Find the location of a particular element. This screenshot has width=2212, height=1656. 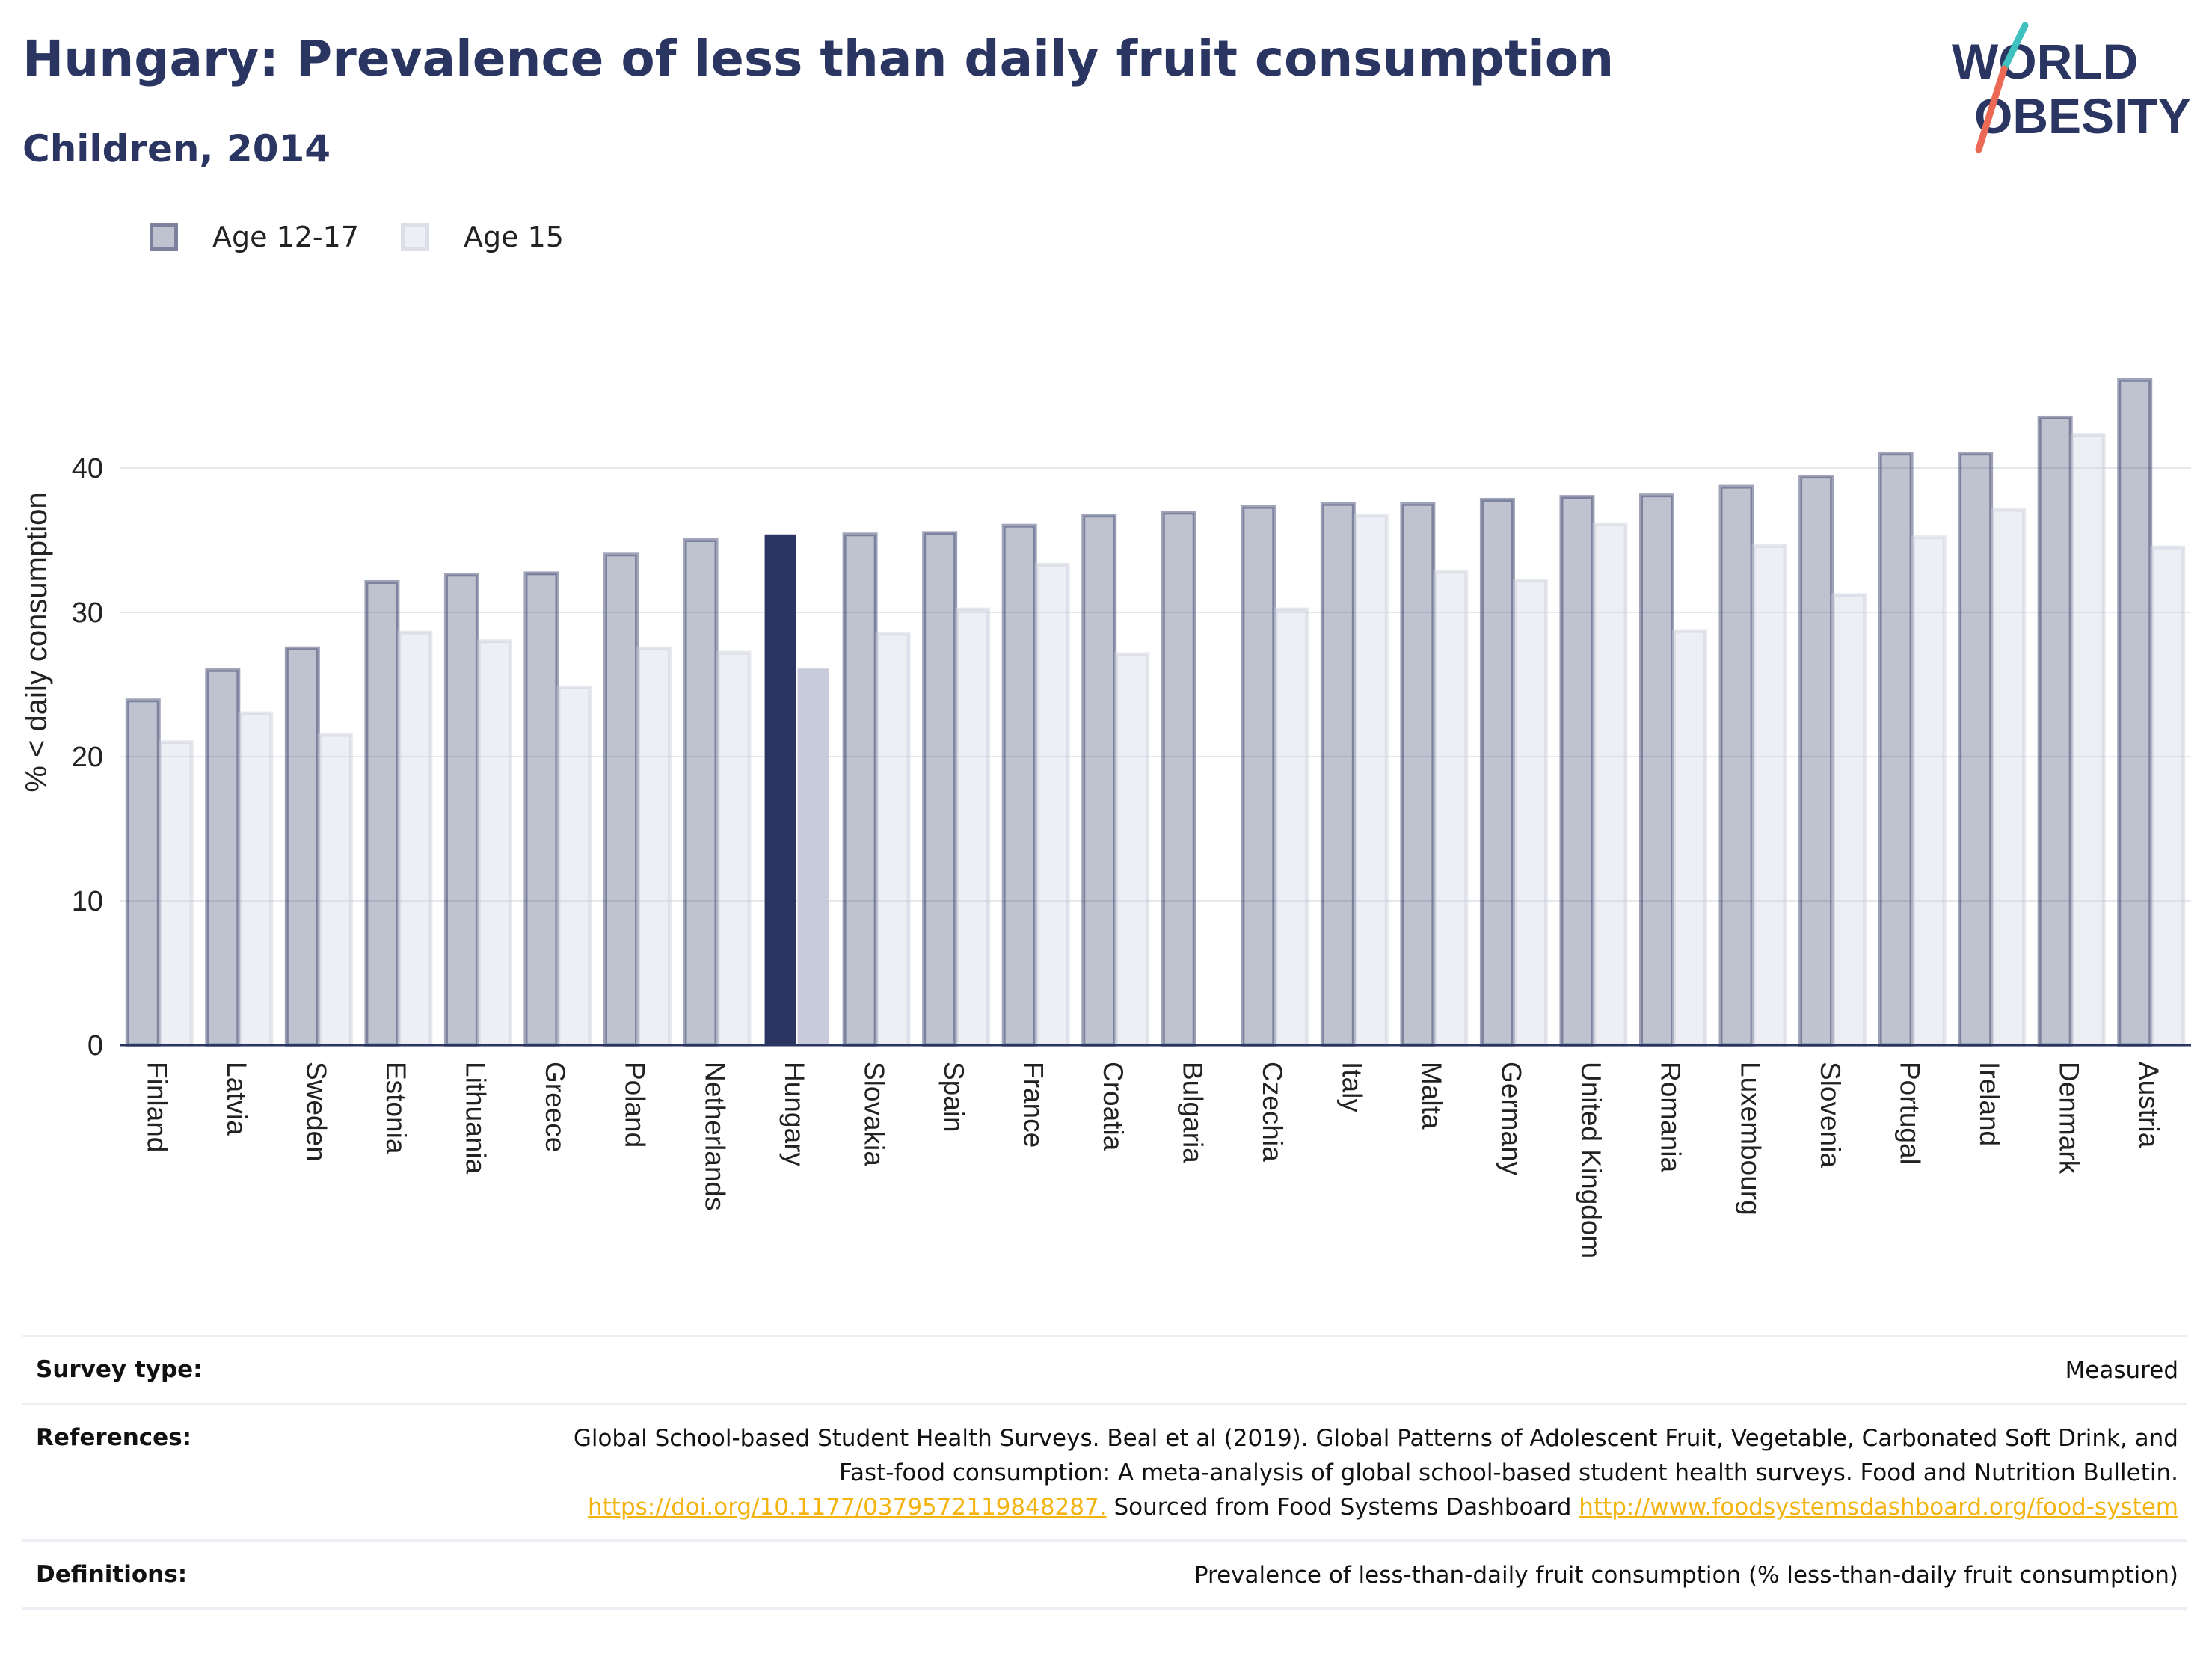

legend-item-age-15: Age 15 is located at coordinates (482, 237).